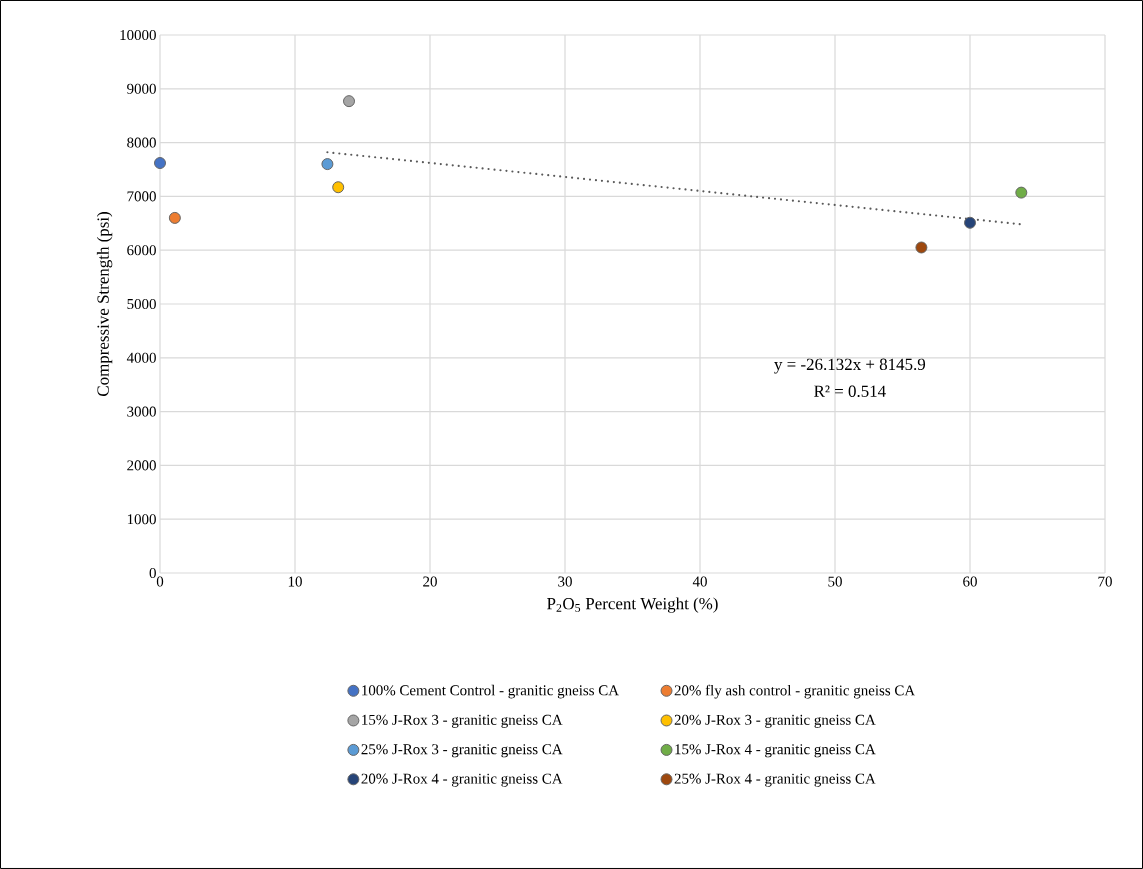 The image size is (1143, 869). What do you see at coordinates (141, 142) in the screenshot?
I see `y-tick-label: 8000` at bounding box center [141, 142].